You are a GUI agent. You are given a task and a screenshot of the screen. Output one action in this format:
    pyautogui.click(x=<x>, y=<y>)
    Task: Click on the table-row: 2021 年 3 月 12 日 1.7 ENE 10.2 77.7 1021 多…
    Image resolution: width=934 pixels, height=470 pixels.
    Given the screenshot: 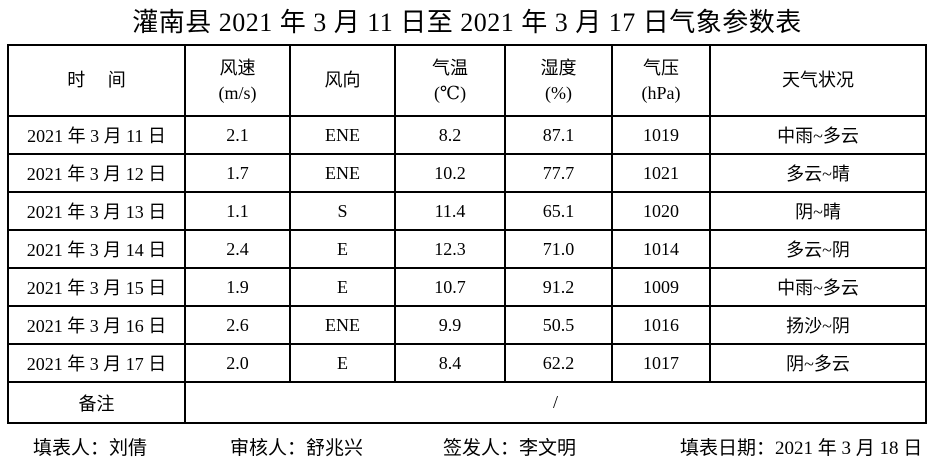 What is the action you would take?
    pyautogui.click(x=467, y=173)
    